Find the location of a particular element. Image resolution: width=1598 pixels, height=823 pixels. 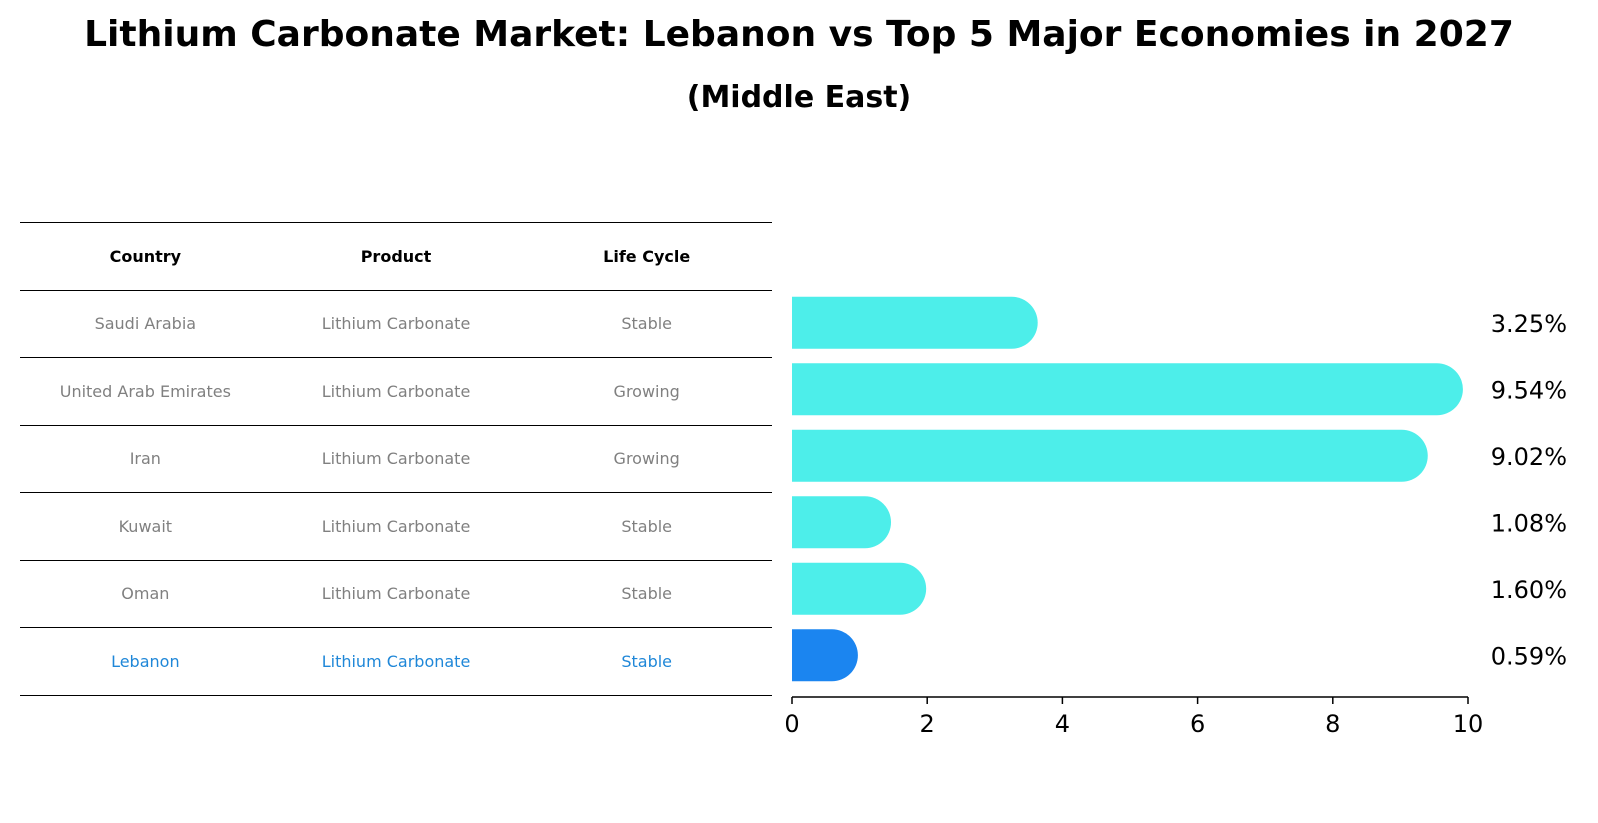

header-product: Product is located at coordinates (396, 256).